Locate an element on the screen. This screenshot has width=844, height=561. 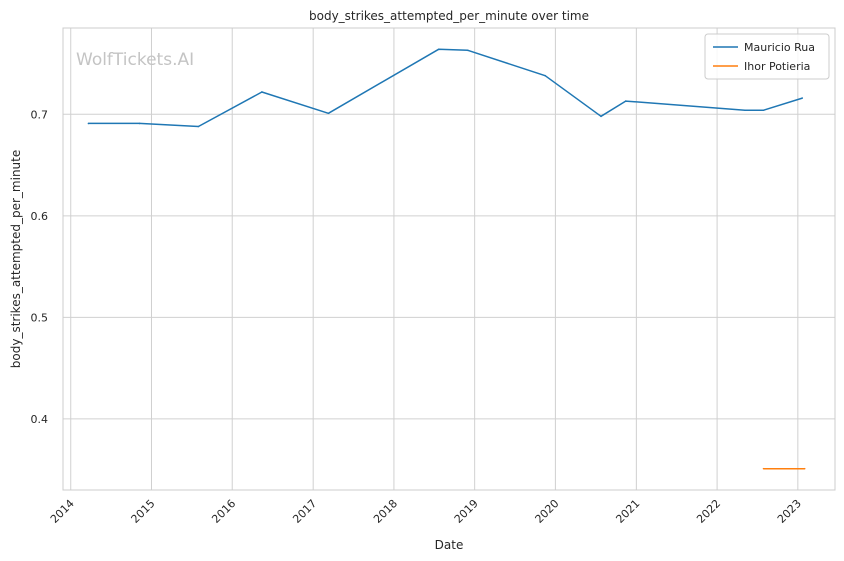
y-tick-label: 0.5 is located at coordinates (40, 317).